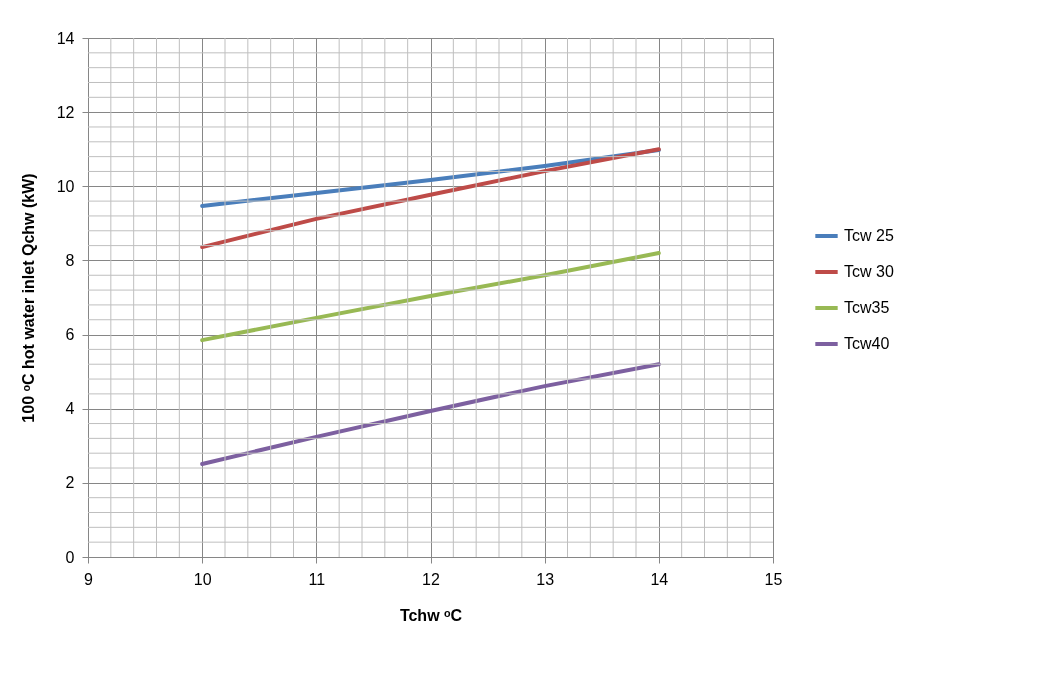  Describe the element at coordinates (70, 260) in the screenshot. I see `y-tick-label: 8` at that location.